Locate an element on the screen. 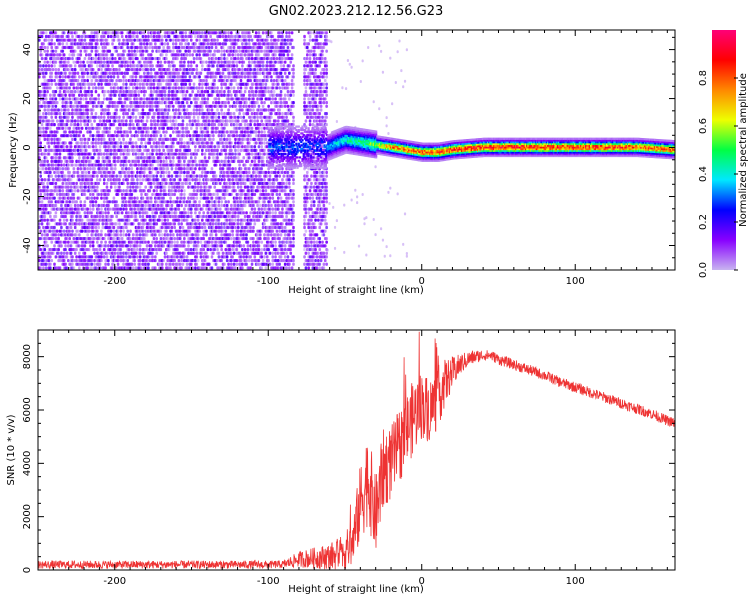 The height and width of the screenshot is (604, 750). figure-title: GN02.2023.212.12.56.G23 is located at coordinates (356, 11).